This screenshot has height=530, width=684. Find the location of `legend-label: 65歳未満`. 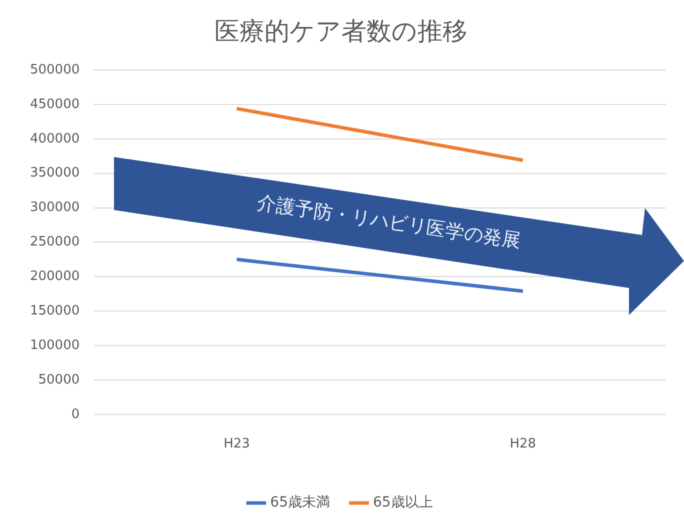

legend-label: 65歳未満 is located at coordinates (300, 502).